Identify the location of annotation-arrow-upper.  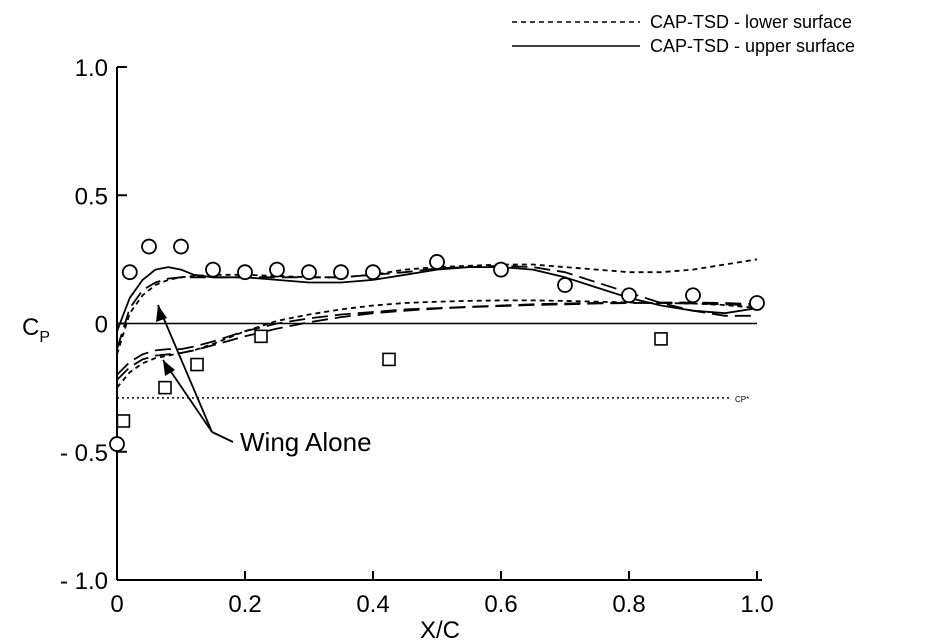
(185, 368).